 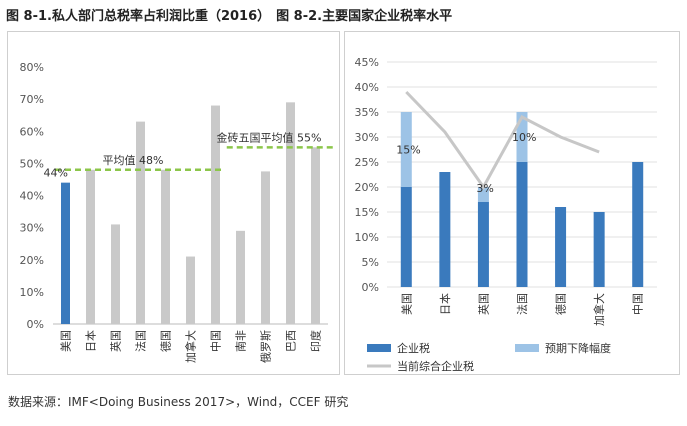 What do you see at coordinates (435, 366) in the screenshot?
I see `legend-label: 当前综合企业税` at bounding box center [435, 366].